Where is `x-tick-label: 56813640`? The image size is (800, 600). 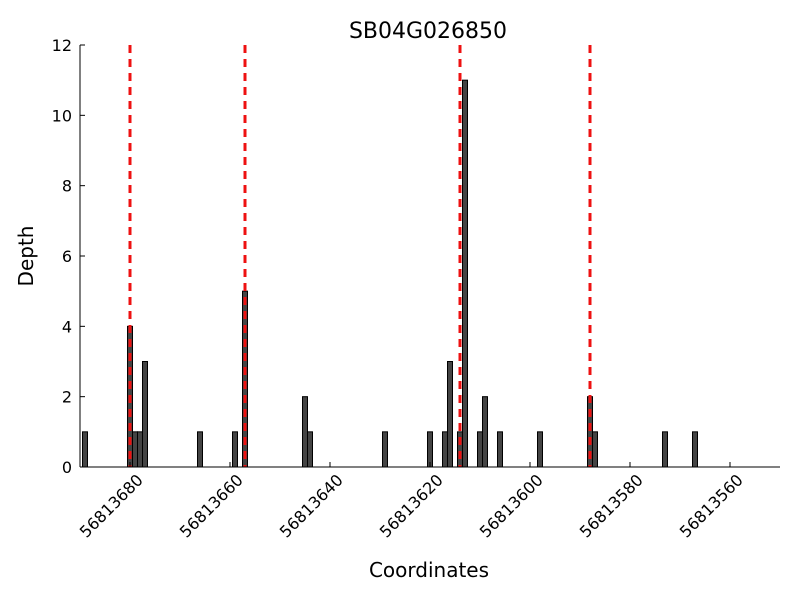 x-tick-label: 56813640 is located at coordinates (311, 505).